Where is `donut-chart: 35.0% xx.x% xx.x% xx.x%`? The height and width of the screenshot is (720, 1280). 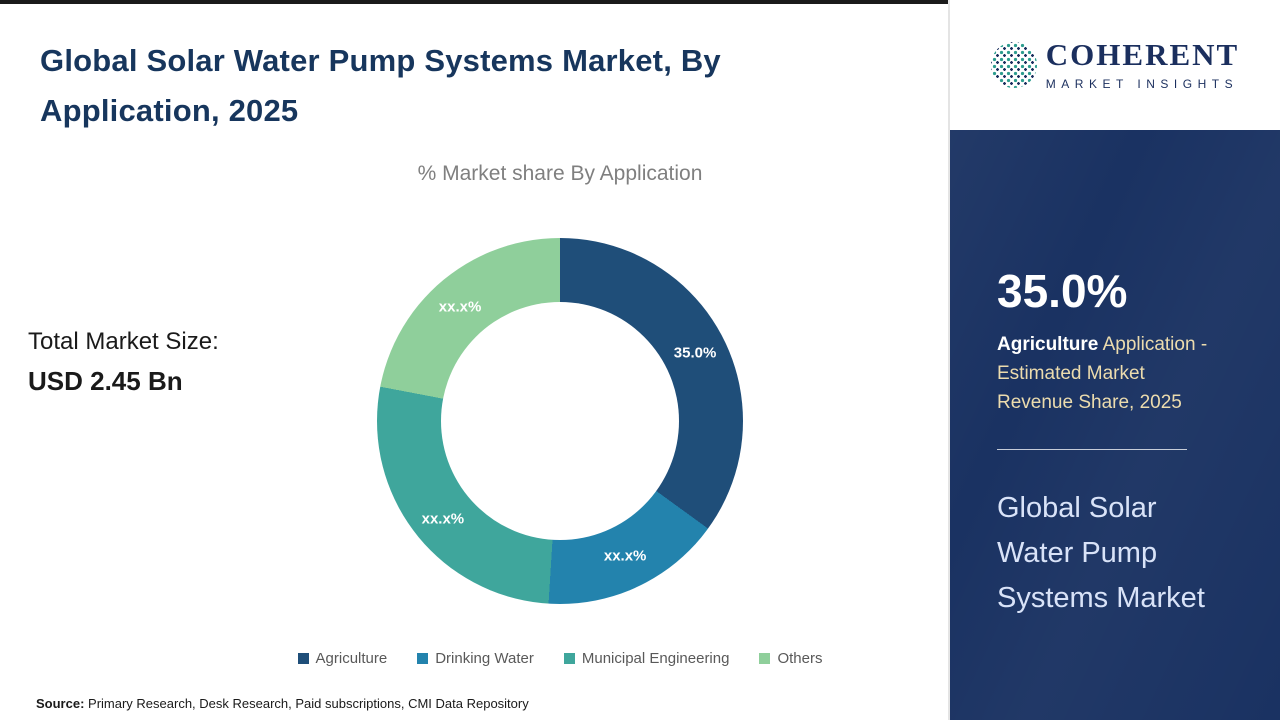 donut-chart: 35.0% xx.x% xx.x% xx.x% is located at coordinates (560, 421).